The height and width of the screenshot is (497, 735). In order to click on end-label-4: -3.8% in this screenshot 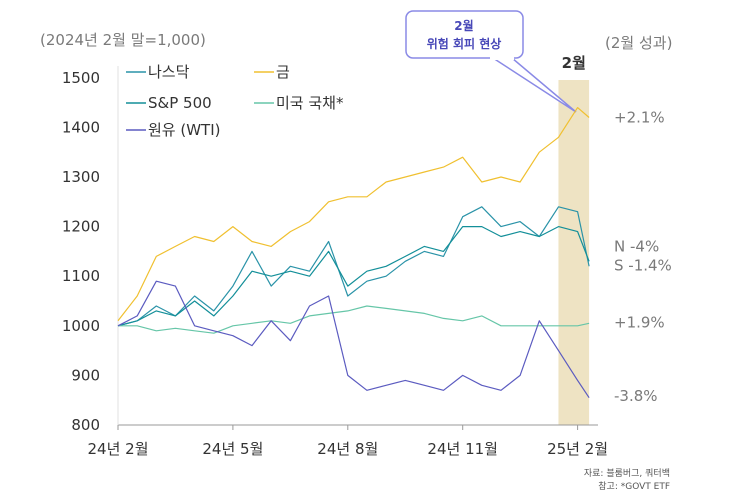, I will do `click(636, 396)`.